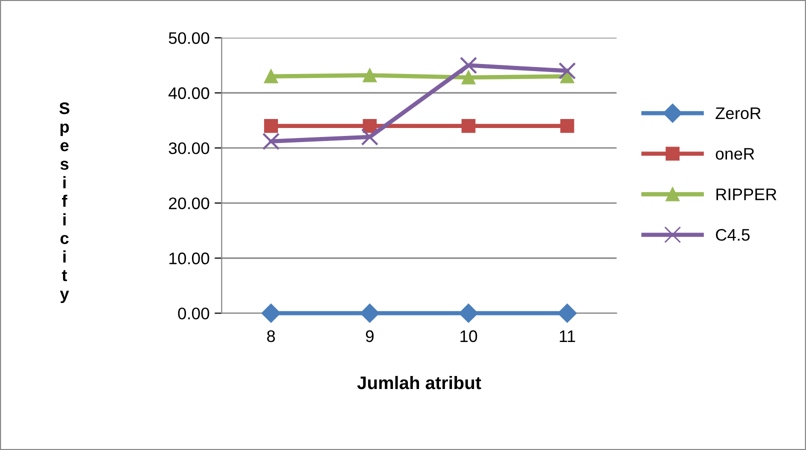 The image size is (806, 450). I want to click on legend-label: C4.5, so click(733, 234).